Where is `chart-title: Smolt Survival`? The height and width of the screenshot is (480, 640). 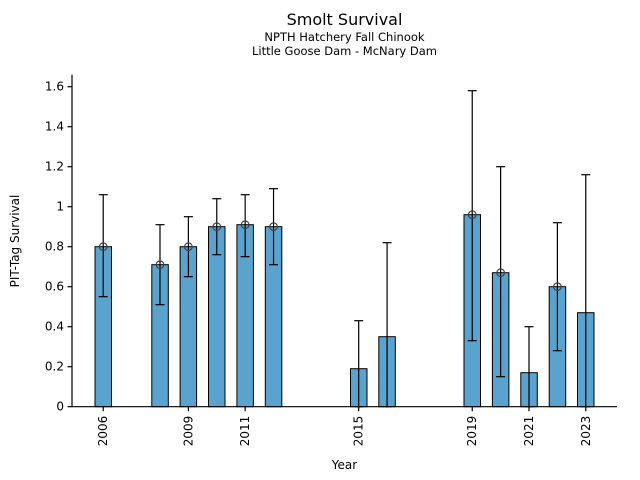 chart-title: Smolt Survival is located at coordinates (344, 19).